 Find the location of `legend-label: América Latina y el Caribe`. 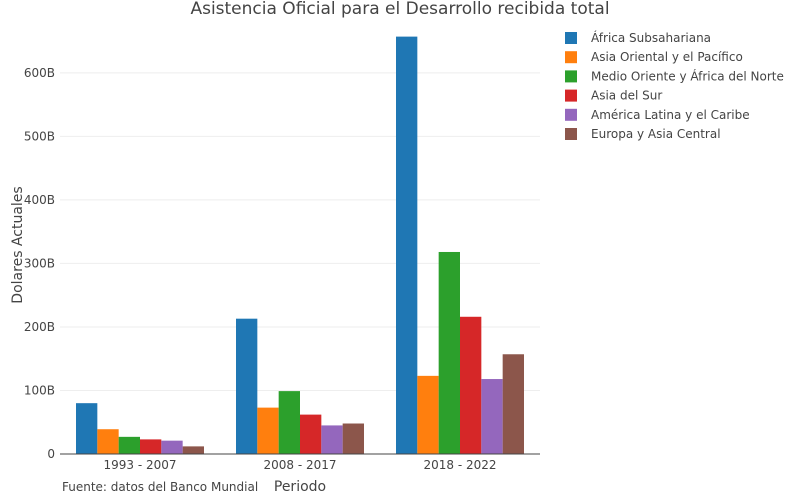

legend-label: América Latina y el Caribe is located at coordinates (670, 115).